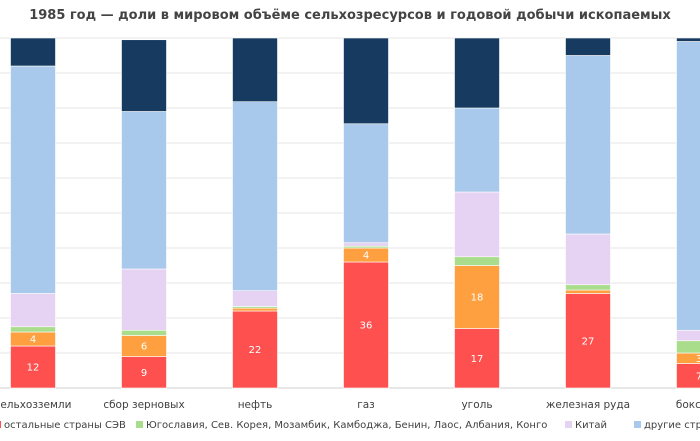 Image resolution: width=700 pixels, height=441 pixels. I want to click on data-label: 18, so click(477, 298).